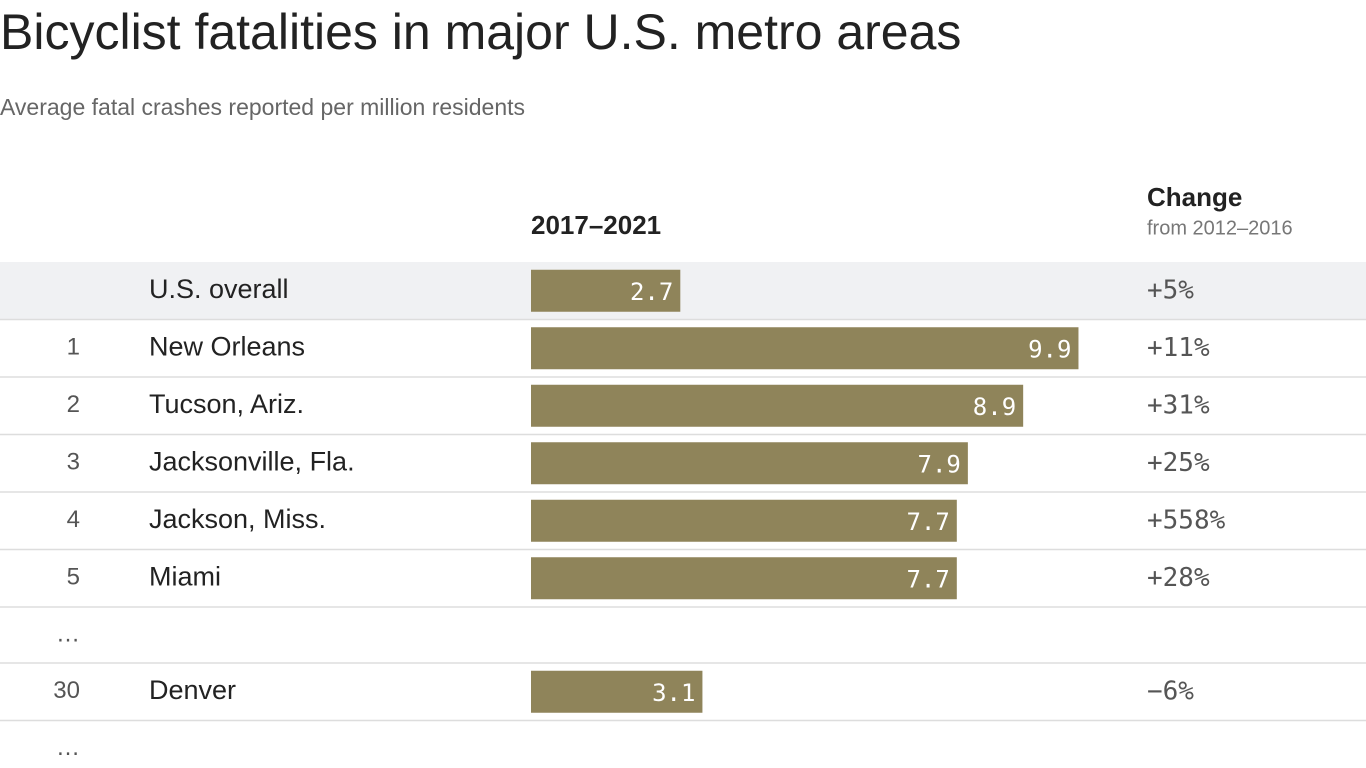 This screenshot has height=768, width=1366. Describe the element at coordinates (73, 519) in the screenshot. I see `rank: 4` at that location.